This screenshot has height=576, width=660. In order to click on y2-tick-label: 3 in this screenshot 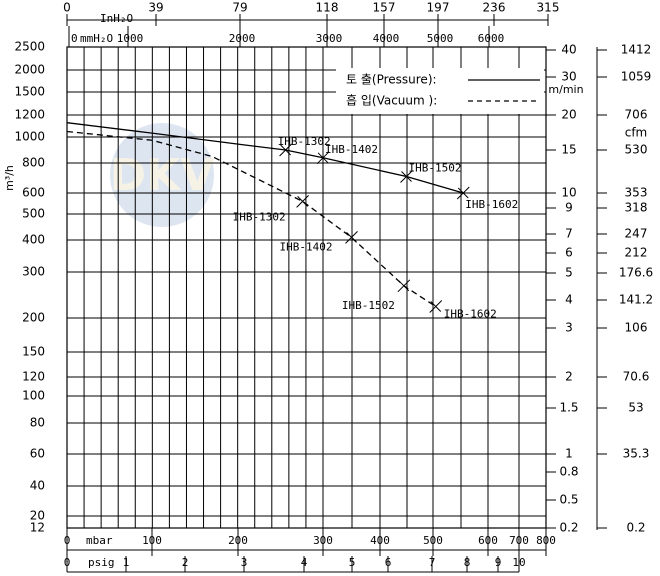, I will do `click(569, 328)`.